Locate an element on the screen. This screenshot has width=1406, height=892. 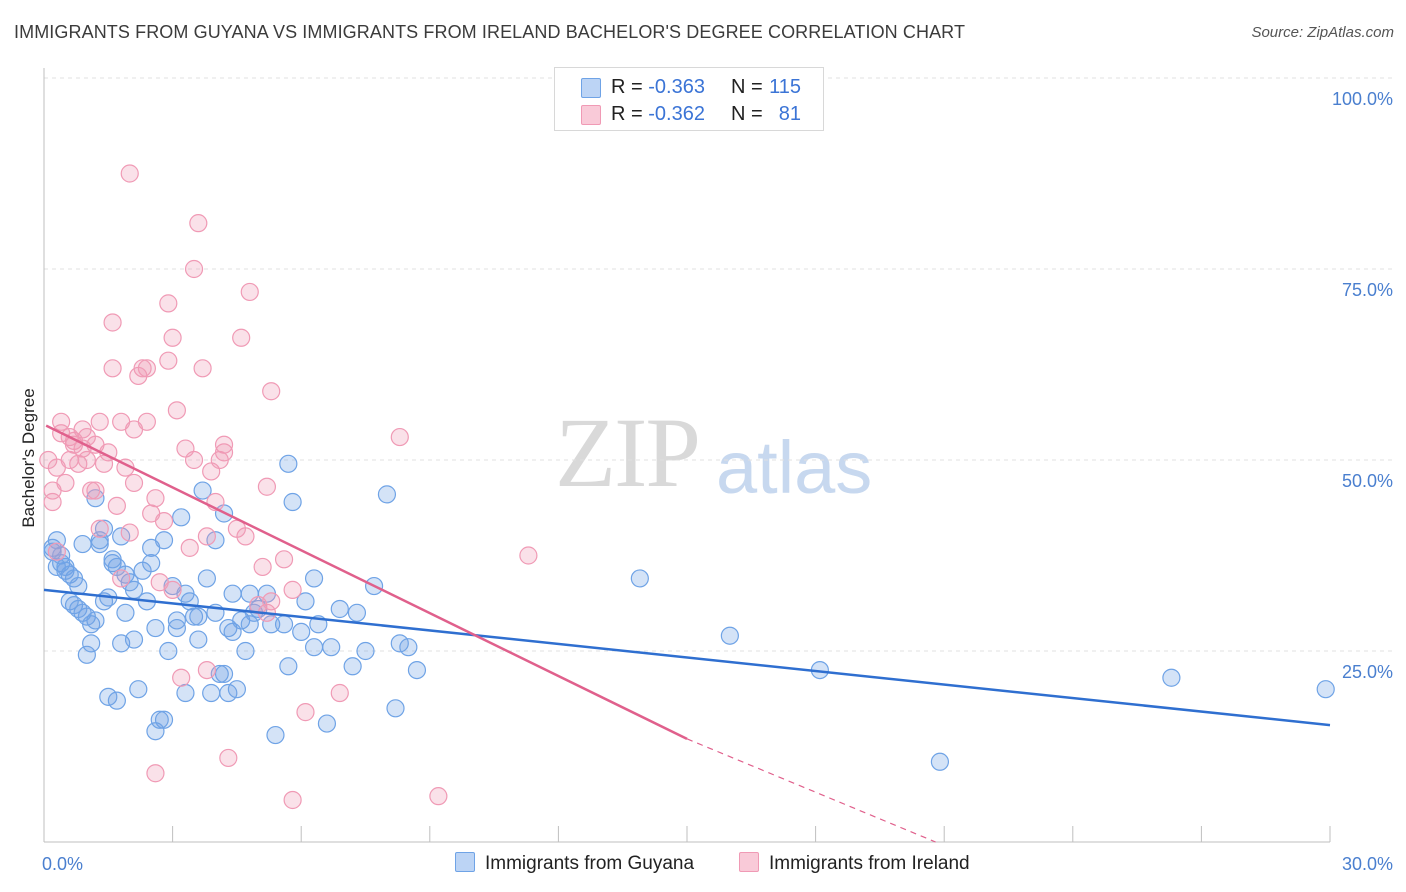
correlation-legend: R = -0.363 N = 115 R = -0.362 N = 81 is located at coordinates (689, 99).